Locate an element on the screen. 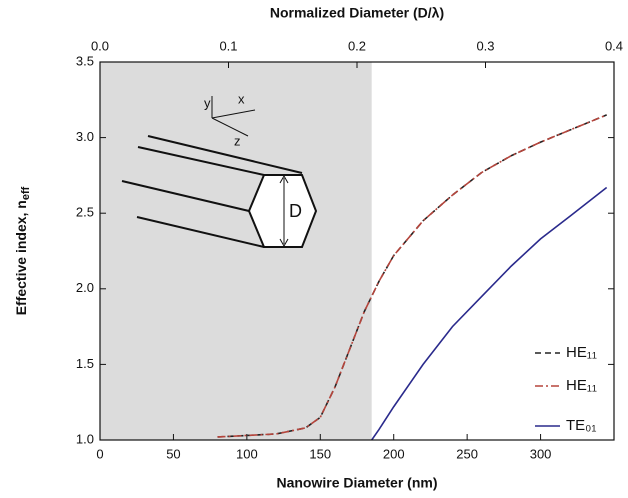  x2-tick-label: 0.0 is located at coordinates (100, 45).